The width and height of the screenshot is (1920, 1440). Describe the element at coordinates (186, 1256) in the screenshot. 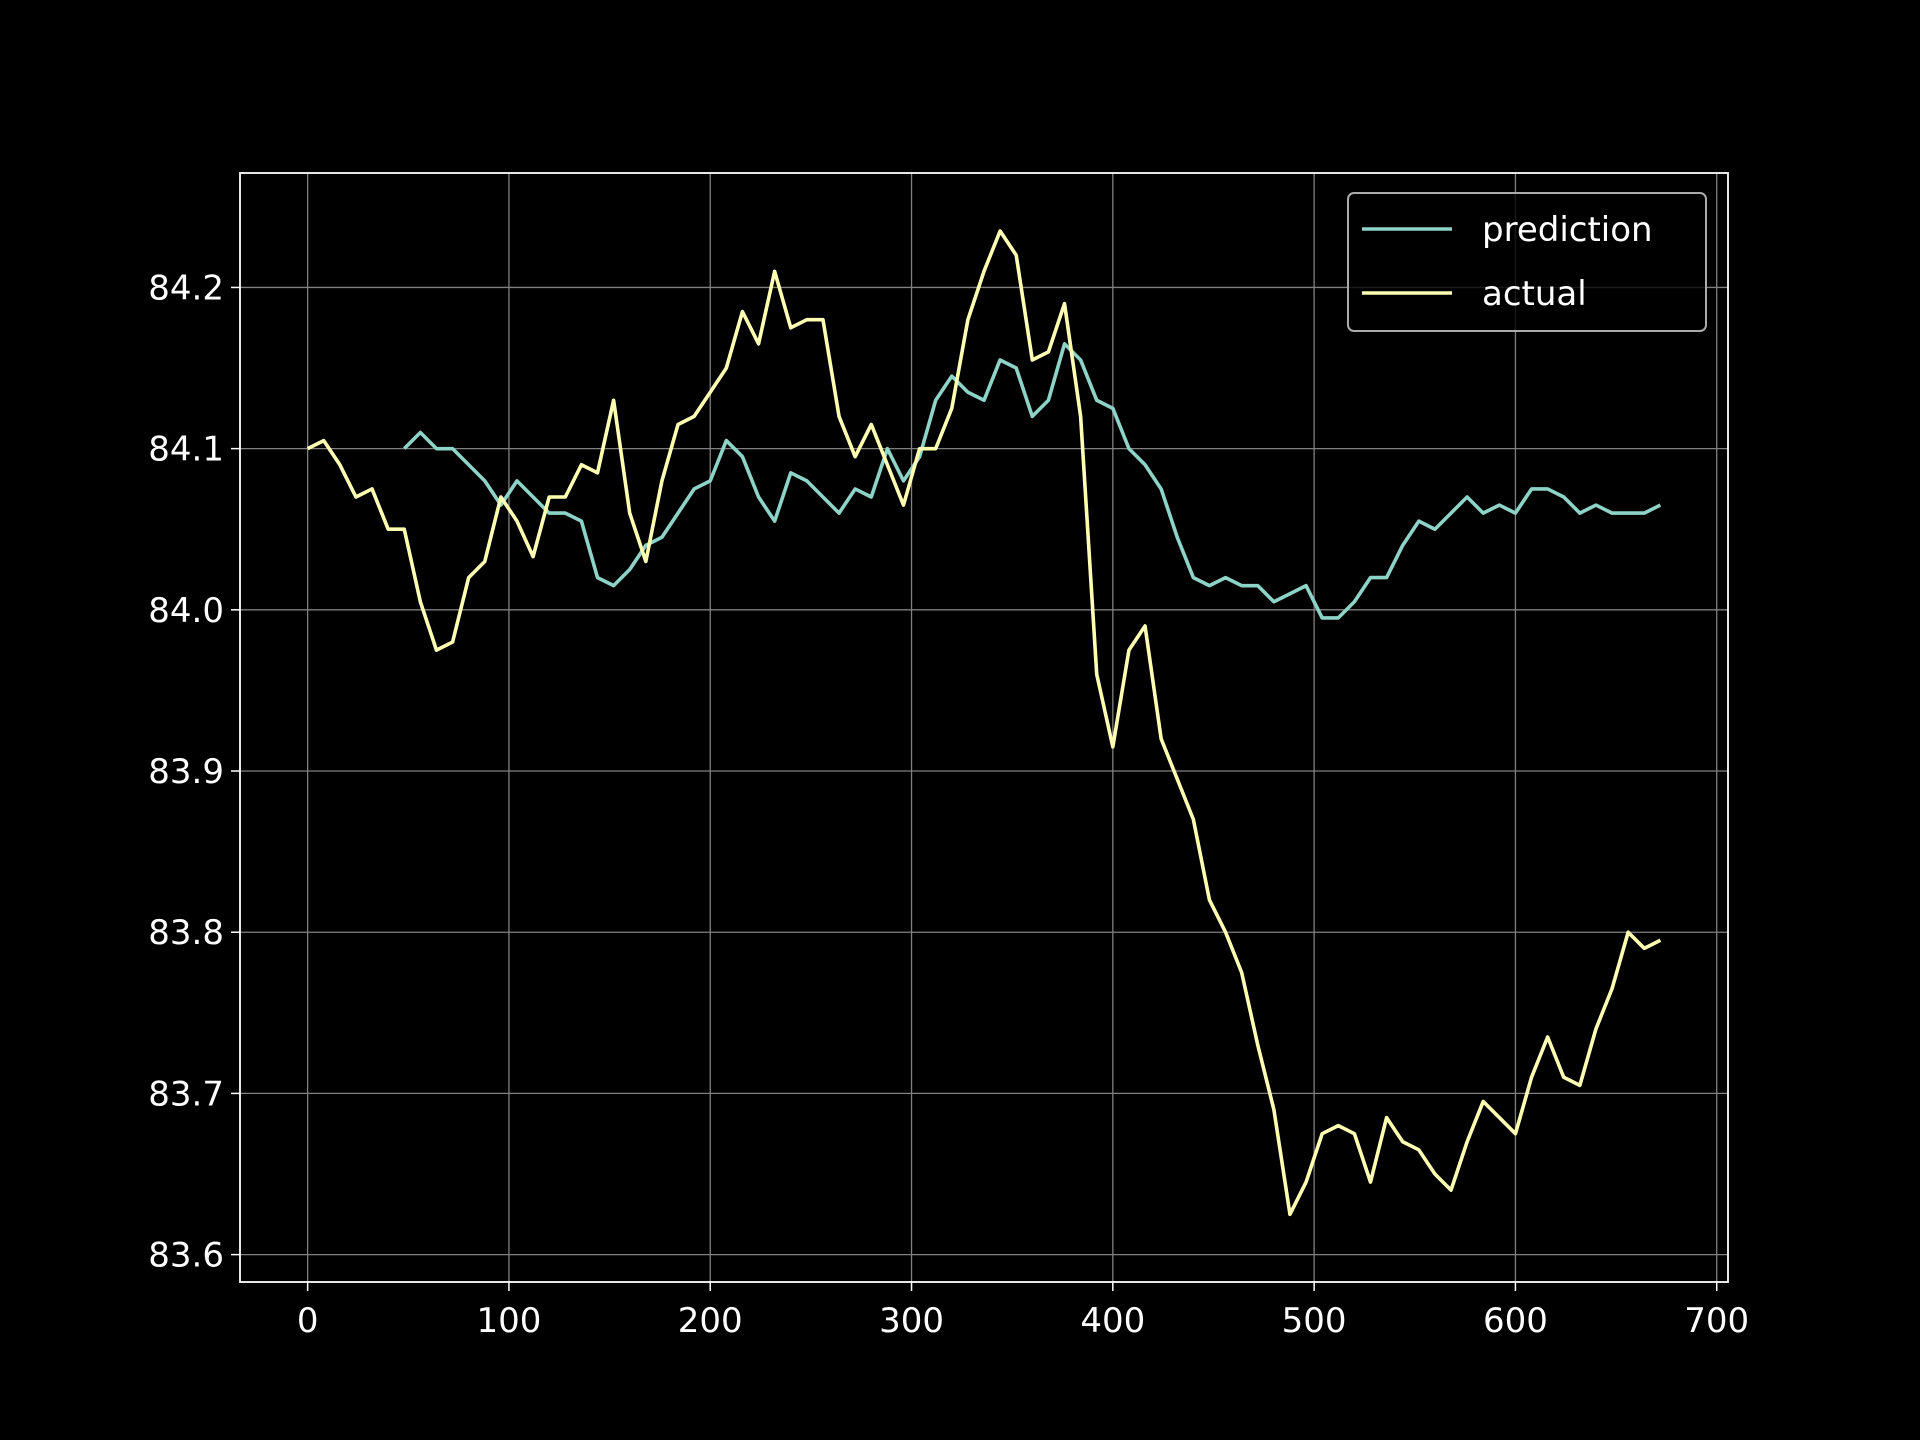

I see `y-tick-label: 83.6` at that location.